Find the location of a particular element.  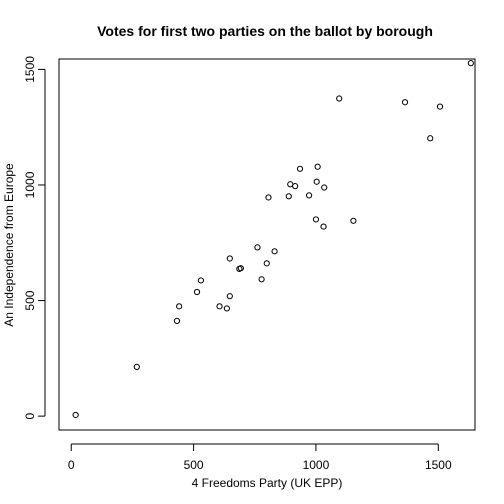

y-axis-label: An Independence from Europe is located at coordinates (9, 245).